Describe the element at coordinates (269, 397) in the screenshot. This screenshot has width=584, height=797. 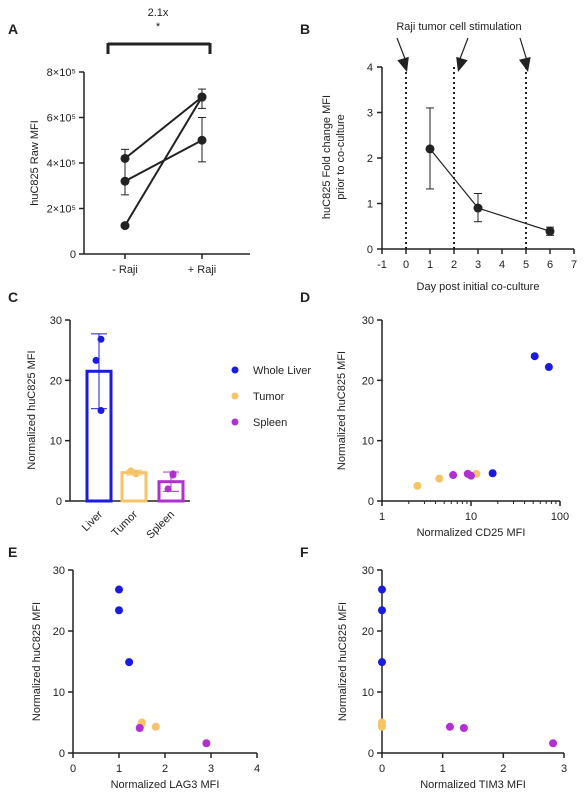
I see `legend-label: Tumor` at that location.